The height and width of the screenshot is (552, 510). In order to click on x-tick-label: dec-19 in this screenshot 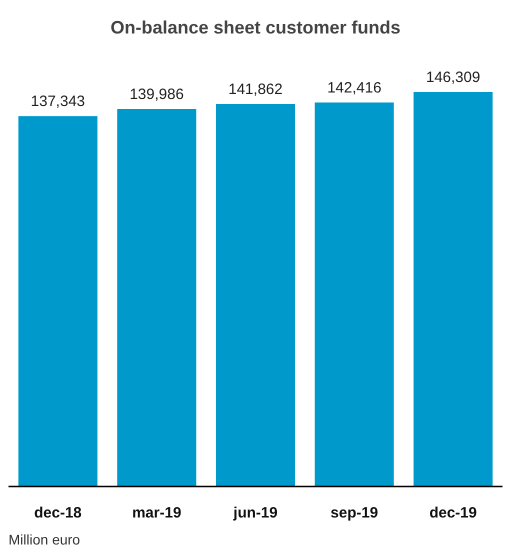, I will do `click(453, 513)`.